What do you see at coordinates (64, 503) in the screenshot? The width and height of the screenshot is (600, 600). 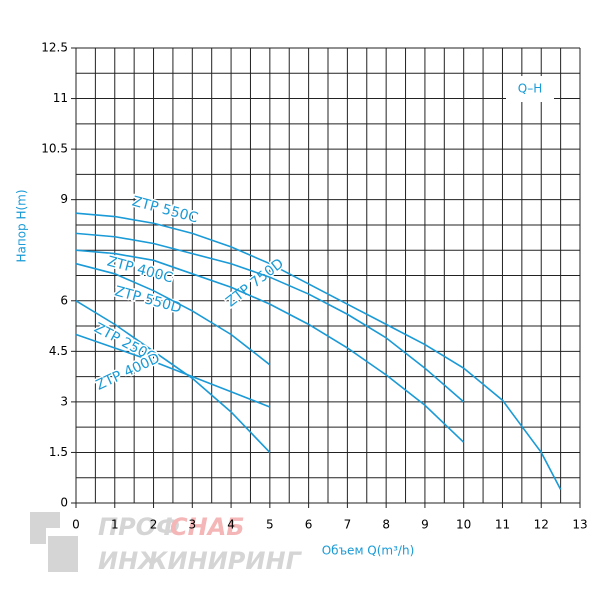 I see `y-tick-label: 0` at bounding box center [64, 503].